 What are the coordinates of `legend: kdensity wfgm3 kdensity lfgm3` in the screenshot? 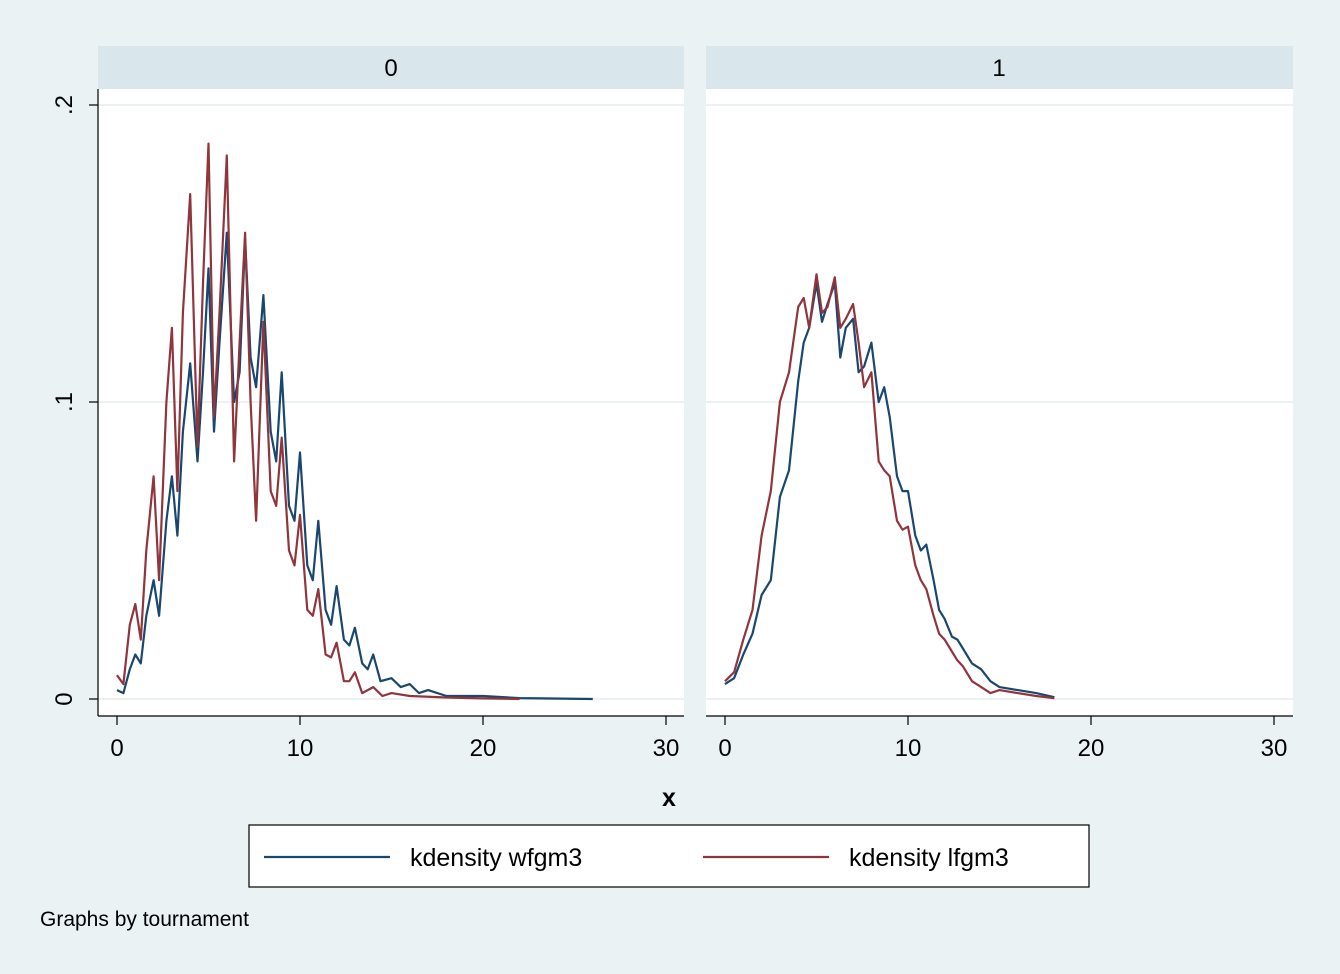 It's located at (669, 856).